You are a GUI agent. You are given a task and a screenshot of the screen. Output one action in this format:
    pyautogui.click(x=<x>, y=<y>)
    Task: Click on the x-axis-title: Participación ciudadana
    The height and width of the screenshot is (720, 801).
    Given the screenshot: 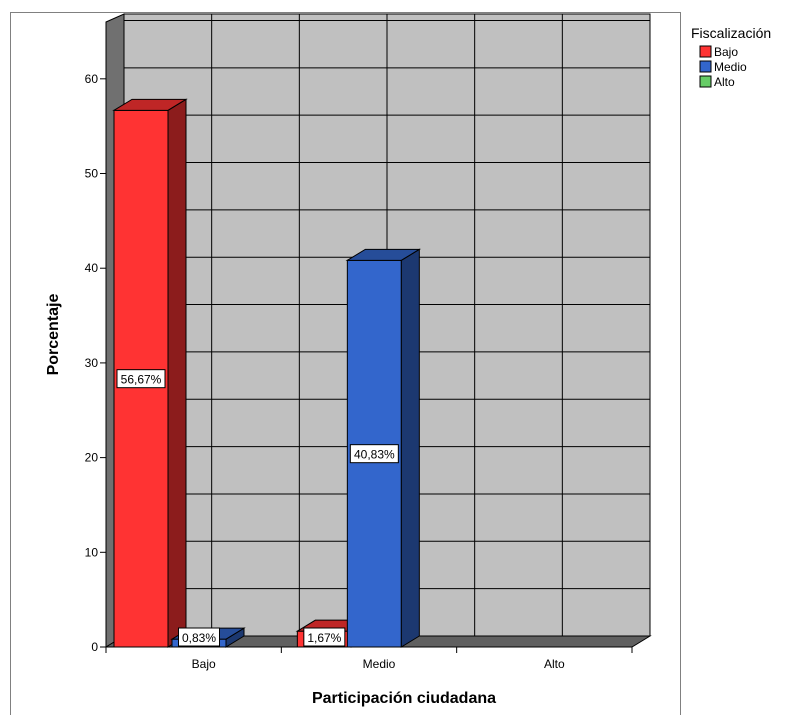 What is the action you would take?
    pyautogui.click(x=404, y=698)
    